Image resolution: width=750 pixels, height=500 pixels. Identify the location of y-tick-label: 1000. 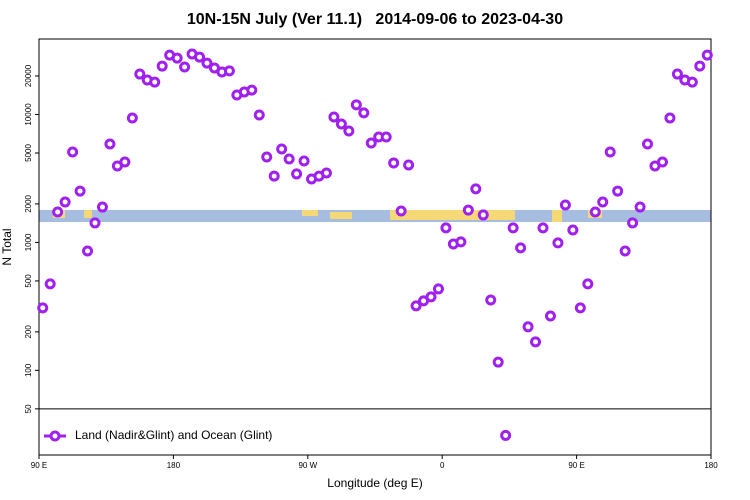
(28, 242).